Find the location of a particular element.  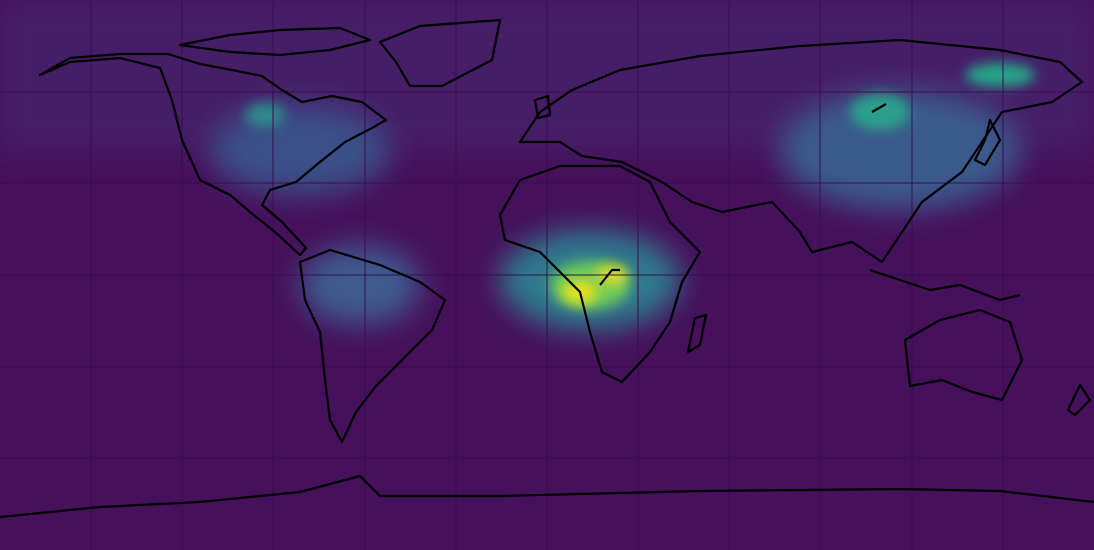

south-america is located at coordinates (372, 346).